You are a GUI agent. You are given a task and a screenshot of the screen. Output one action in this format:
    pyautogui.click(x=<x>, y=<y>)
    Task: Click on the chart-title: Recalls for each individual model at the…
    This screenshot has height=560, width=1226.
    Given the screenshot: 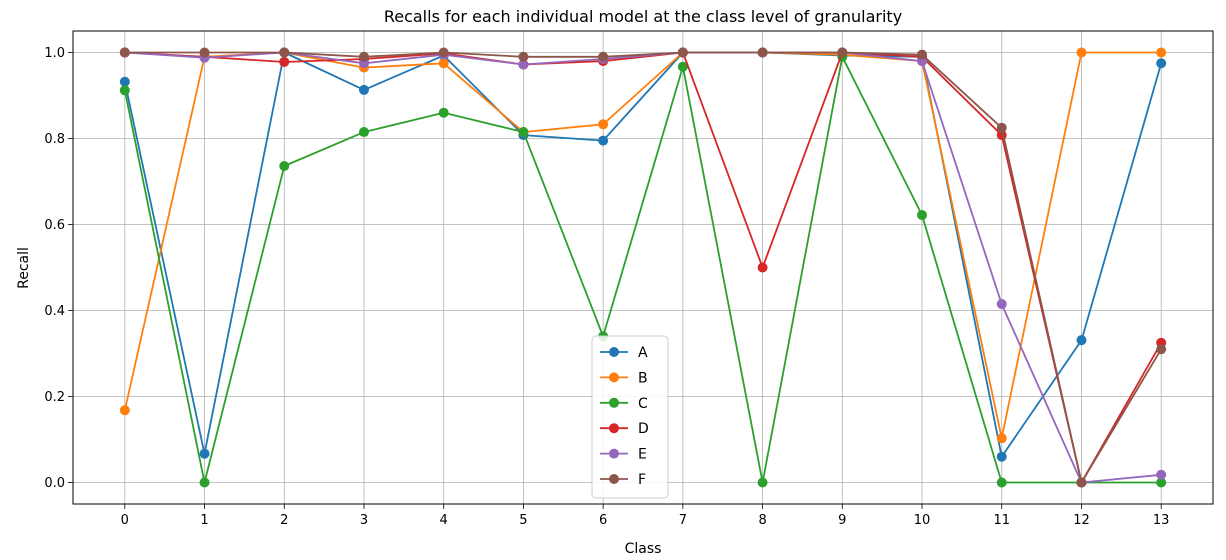 What is the action you would take?
    pyautogui.click(x=643, y=16)
    